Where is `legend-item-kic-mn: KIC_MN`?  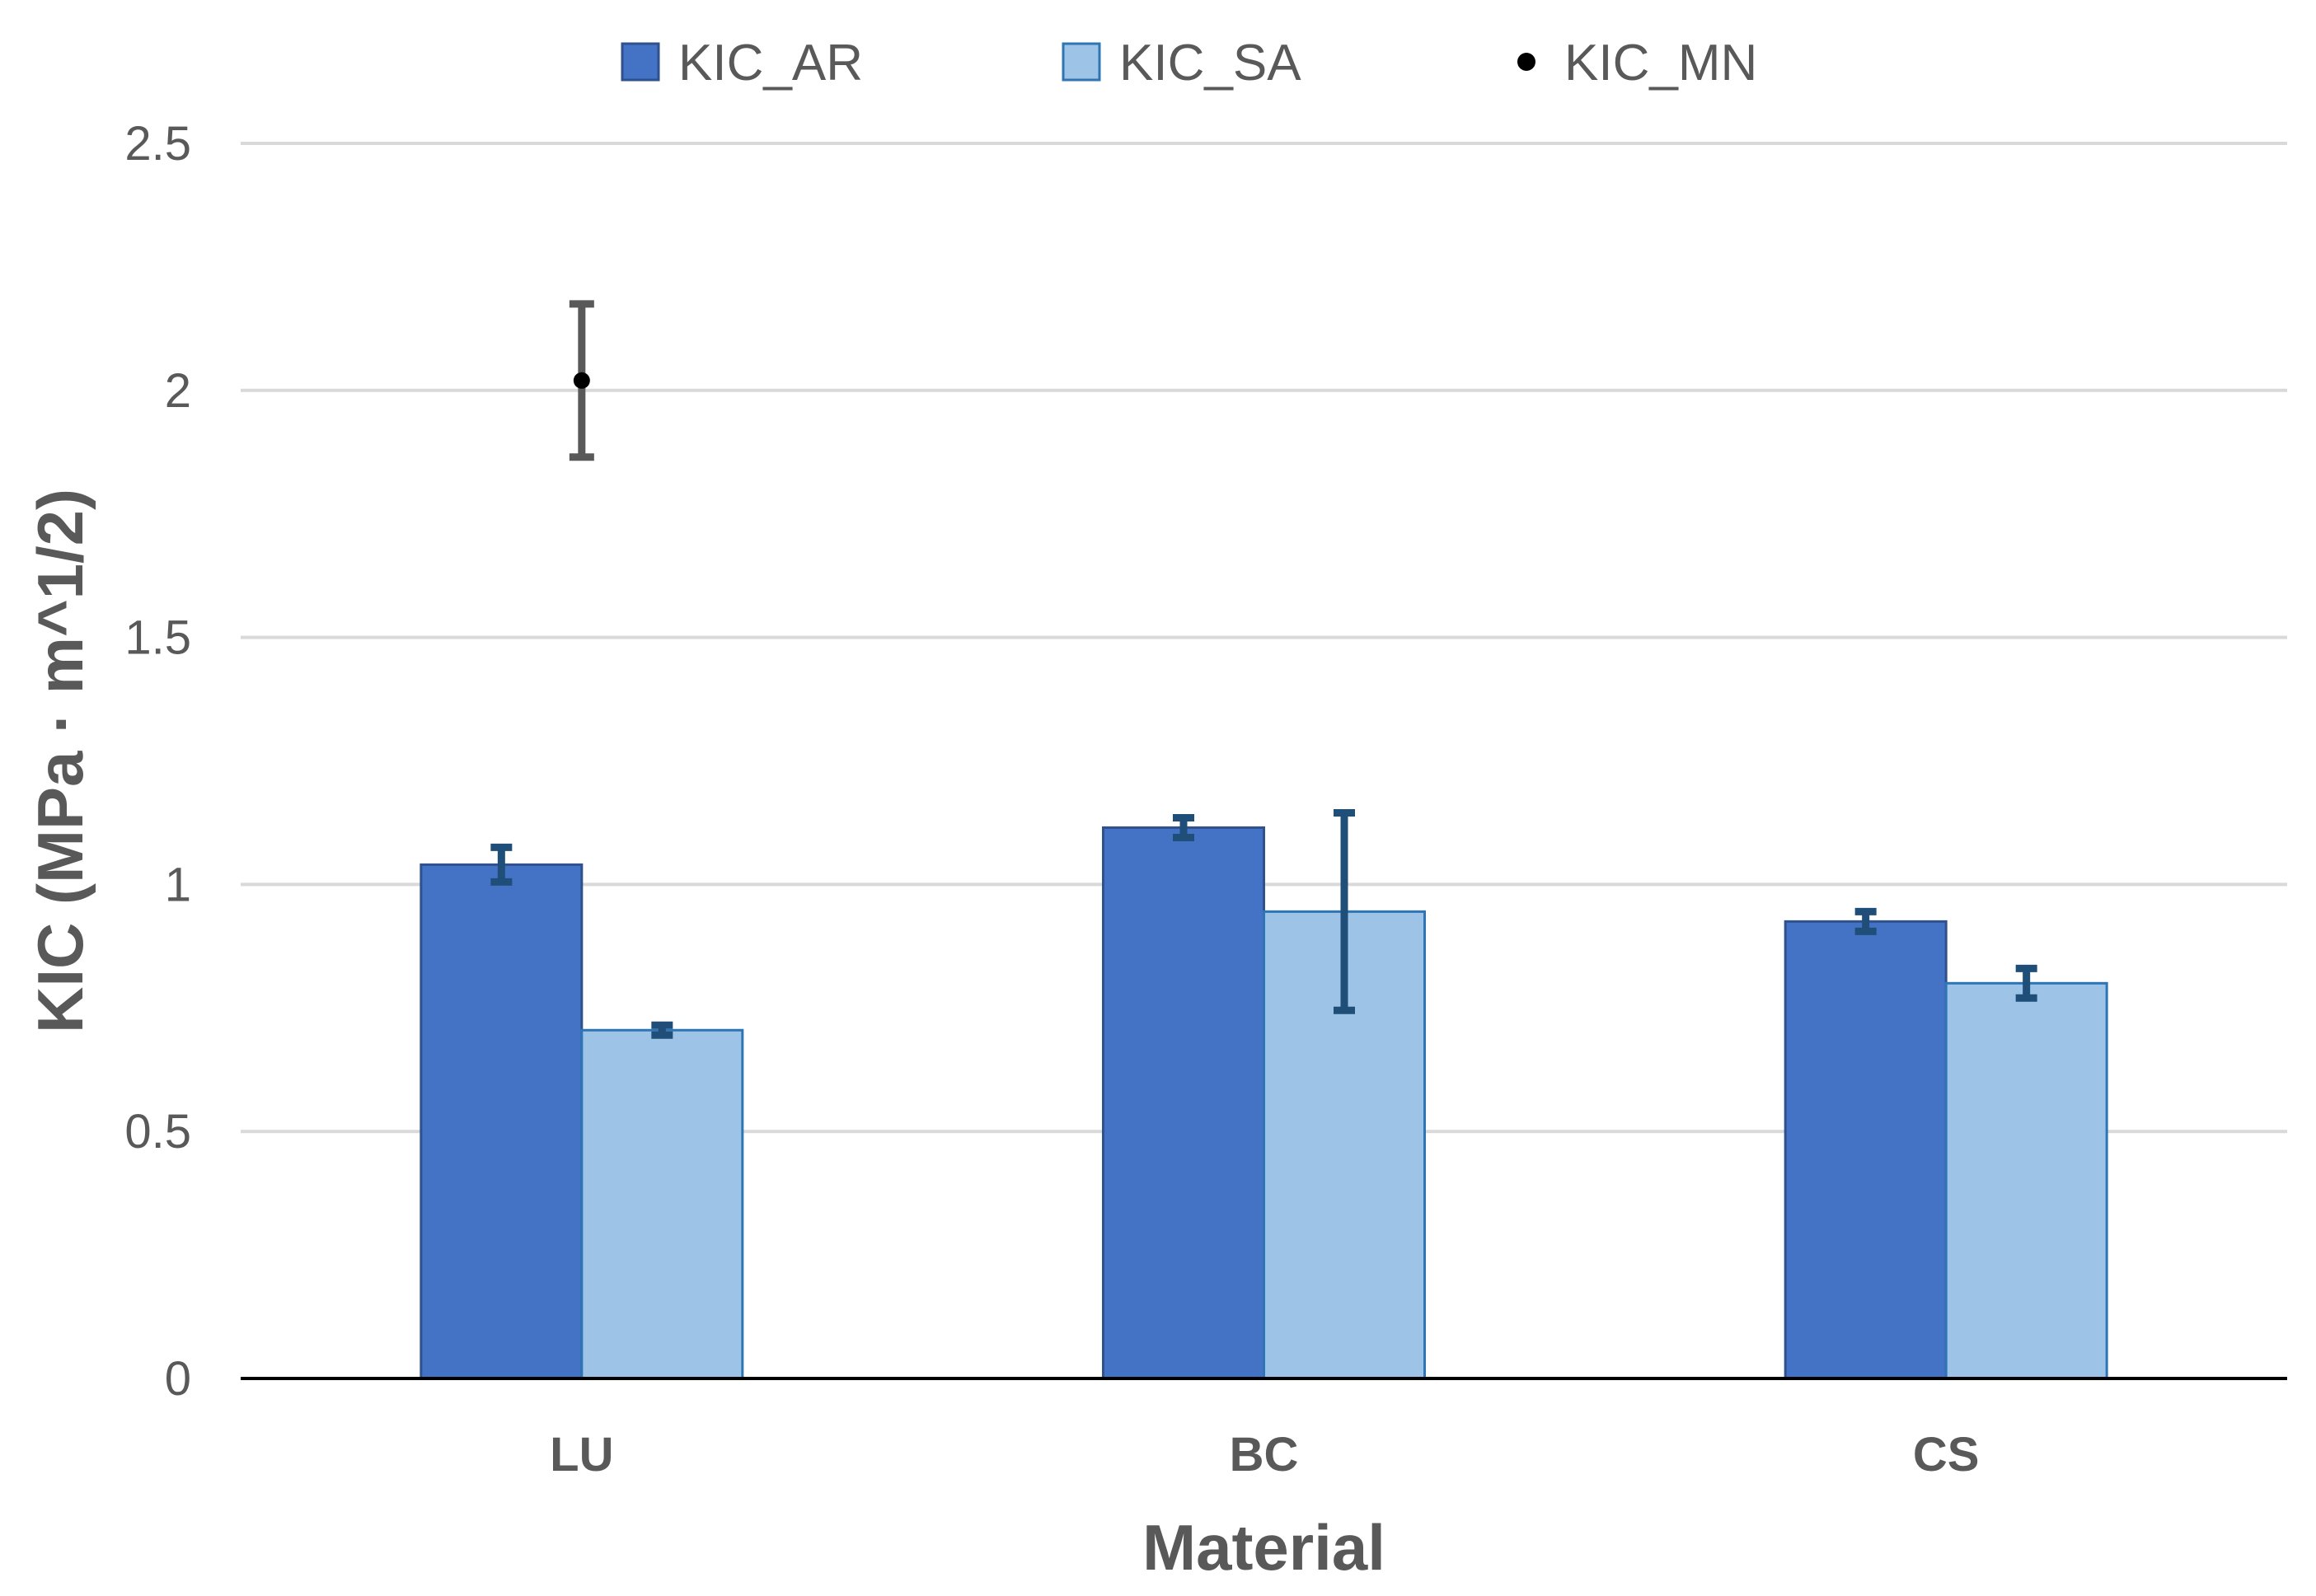
legend-item-kic-mn: KIC_MN is located at coordinates (1637, 63).